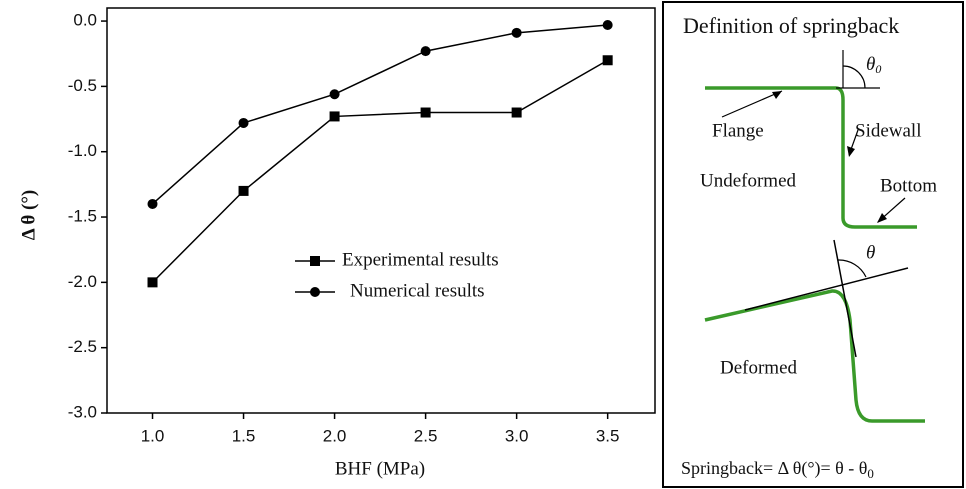  Describe the element at coordinates (335, 435) in the screenshot. I see `x-tick-label: 2.0` at that location.